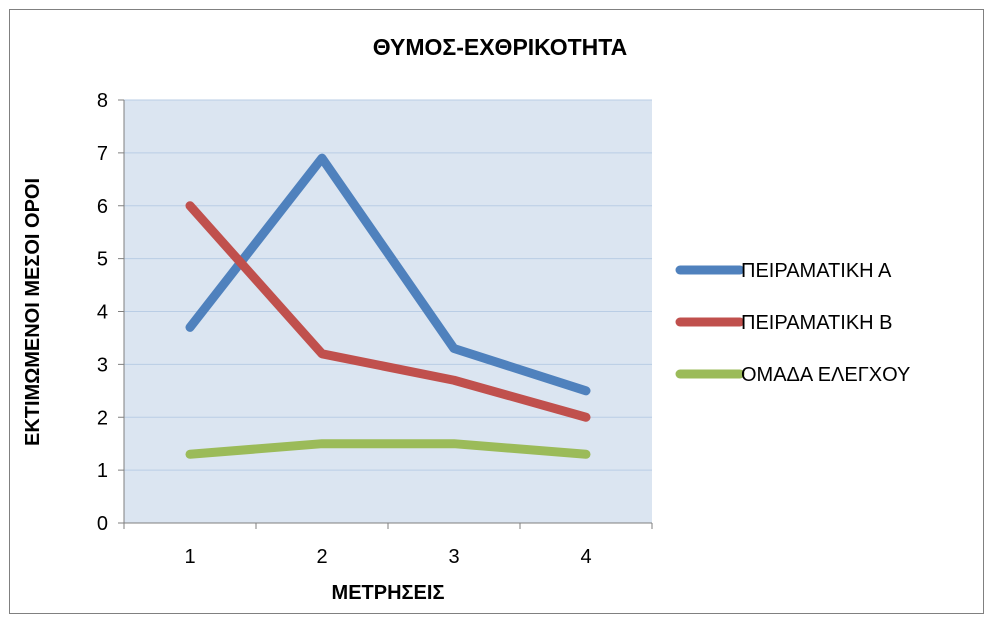 The width and height of the screenshot is (993, 623). Describe the element at coordinates (33, 312) in the screenshot. I see `y-axis-label: ΕΚΤΙΜΩΜΕΝΟΙ ΜΕΣΟΙ ΟΡΟΙ` at that location.